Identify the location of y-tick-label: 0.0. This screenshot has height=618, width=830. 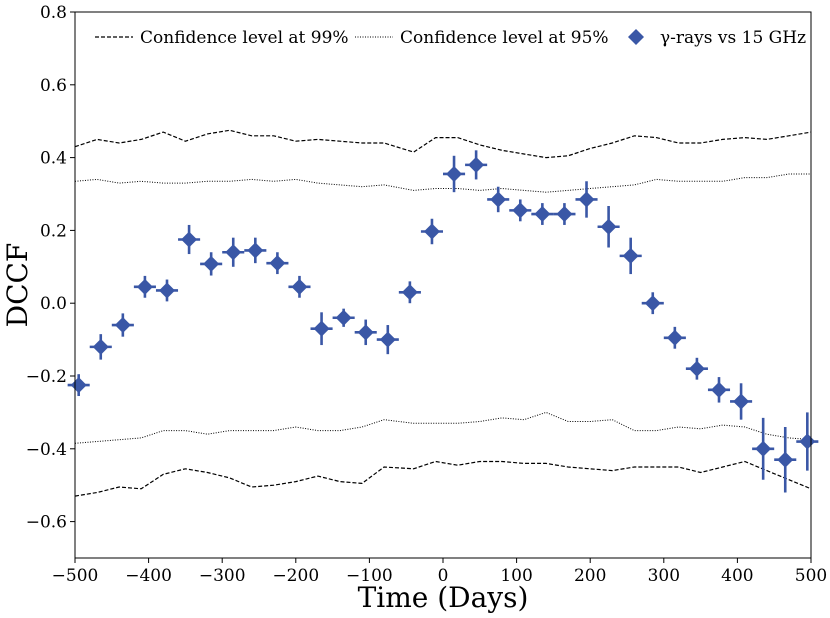
(53, 304).